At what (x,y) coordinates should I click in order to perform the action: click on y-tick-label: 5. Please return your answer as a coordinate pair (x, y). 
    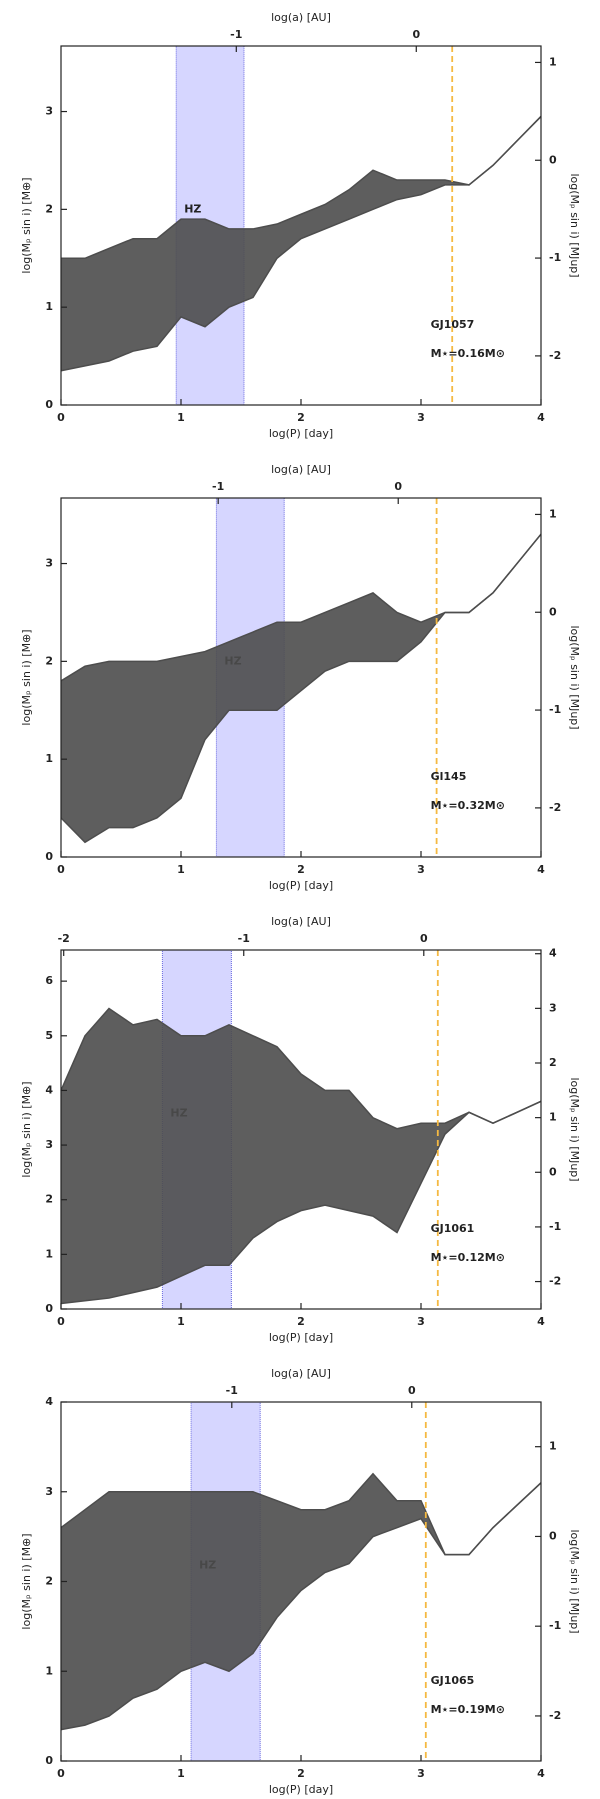
    Looking at the image, I should click on (49, 1035).